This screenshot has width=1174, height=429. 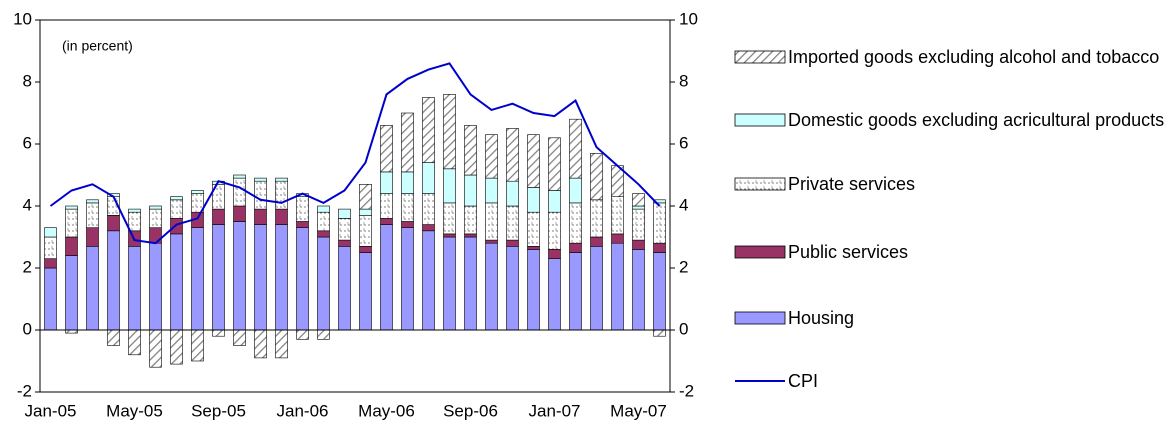 What do you see at coordinates (683, 142) in the screenshot?
I see `y2-tick-label: 6` at bounding box center [683, 142].